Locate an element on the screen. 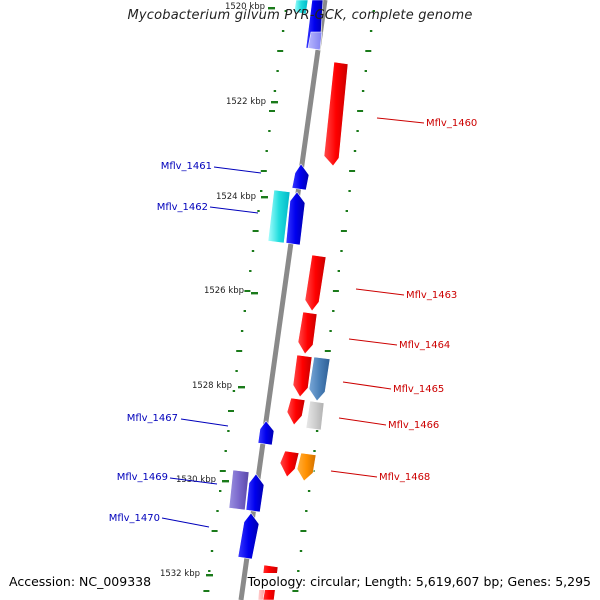 This screenshot has height=600, width=600. gene-label-mflv-1470: Mflv_1470 is located at coordinates (134, 518).